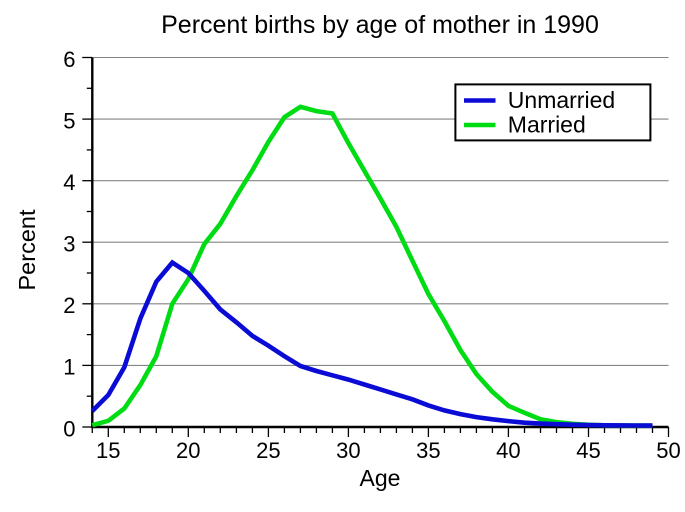 Image resolution: width=685 pixels, height=512 pixels. I want to click on svg-text: 15, so click(108, 450).